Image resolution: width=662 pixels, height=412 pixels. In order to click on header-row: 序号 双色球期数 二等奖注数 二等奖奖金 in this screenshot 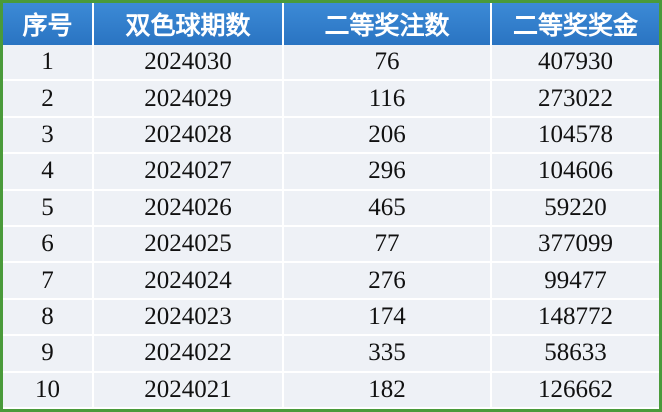, I will do `click(331, 24)`.